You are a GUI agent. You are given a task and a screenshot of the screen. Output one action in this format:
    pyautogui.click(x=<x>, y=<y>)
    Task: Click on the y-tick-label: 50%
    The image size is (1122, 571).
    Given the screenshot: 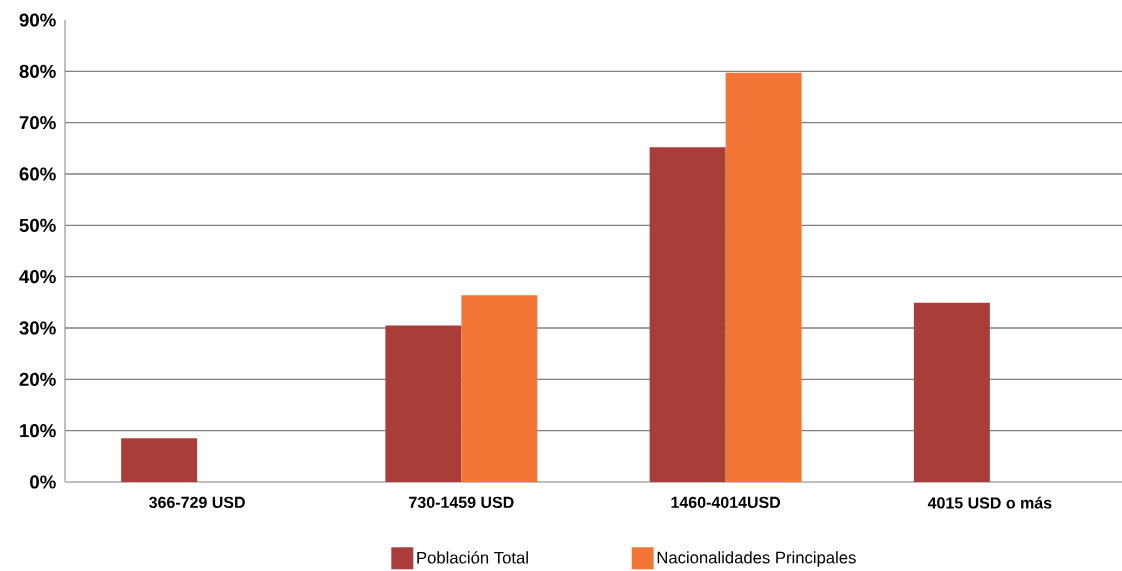 What is the action you would take?
    pyautogui.click(x=37, y=225)
    